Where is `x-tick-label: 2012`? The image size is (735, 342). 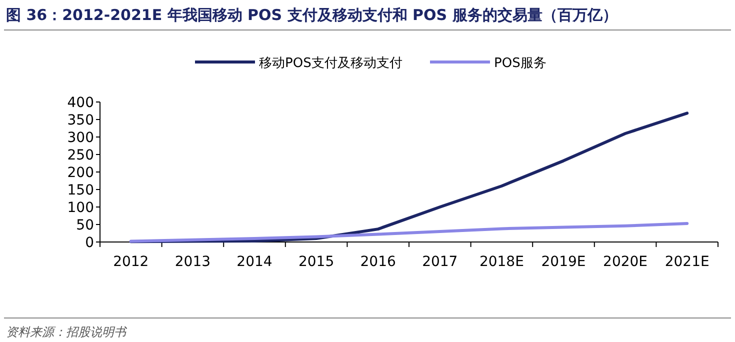 x-tick-label: 2012 is located at coordinates (131, 262).